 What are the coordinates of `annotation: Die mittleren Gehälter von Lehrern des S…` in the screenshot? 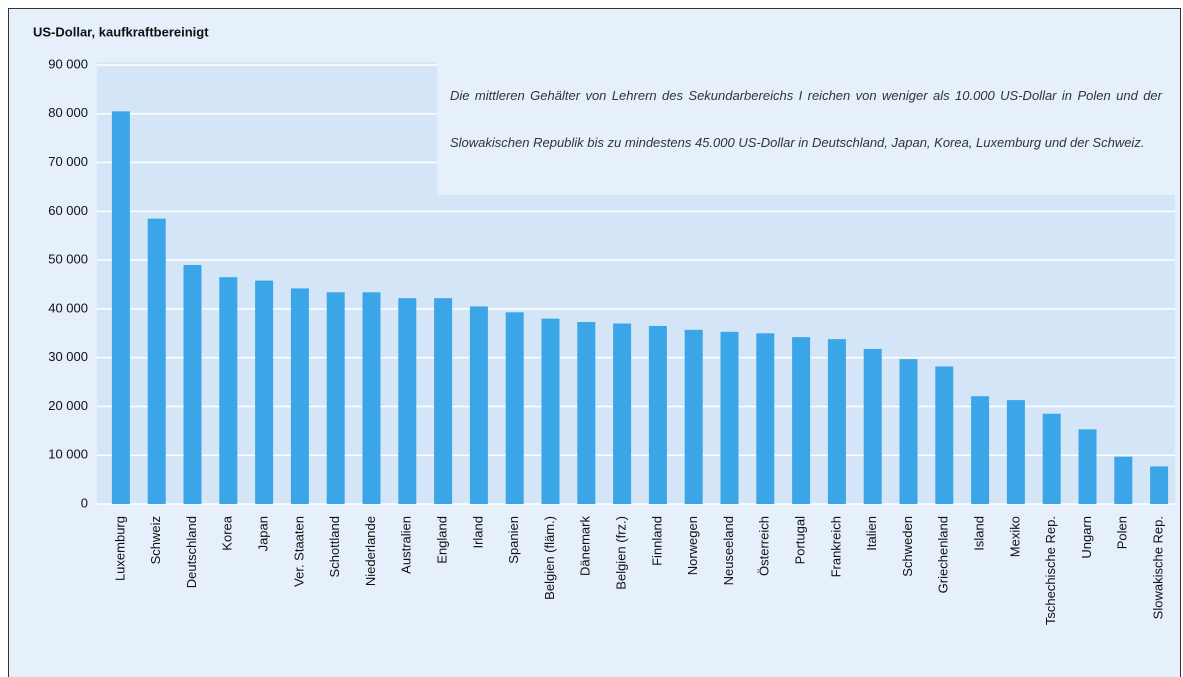 It's located at (806, 119).